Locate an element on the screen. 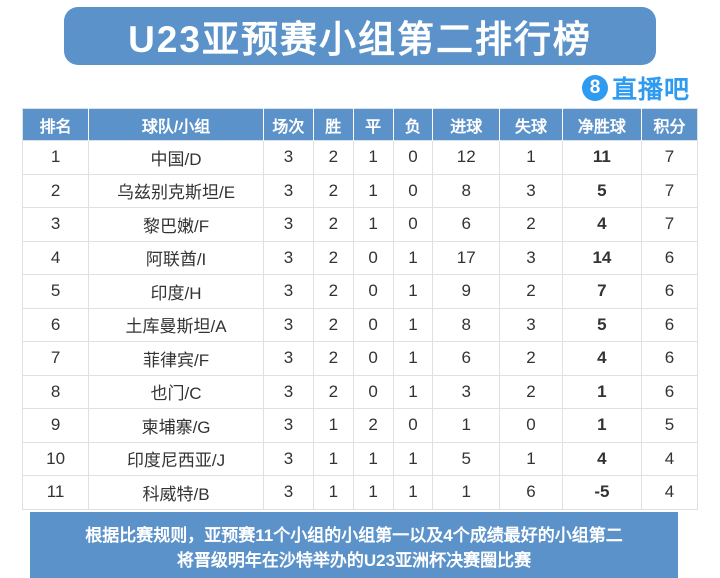  column-header: 失球 is located at coordinates (531, 124).